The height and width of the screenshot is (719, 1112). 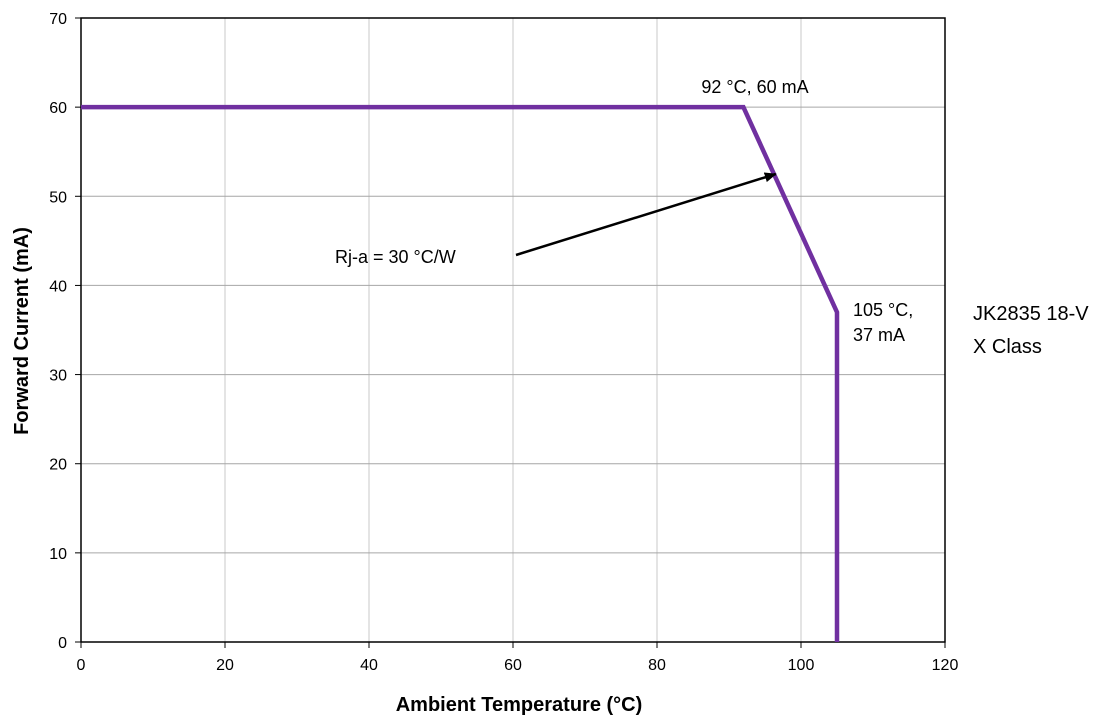 What do you see at coordinates (883, 310) in the screenshot?
I see `annotation-end-line-1: 105 °C,` at bounding box center [883, 310].